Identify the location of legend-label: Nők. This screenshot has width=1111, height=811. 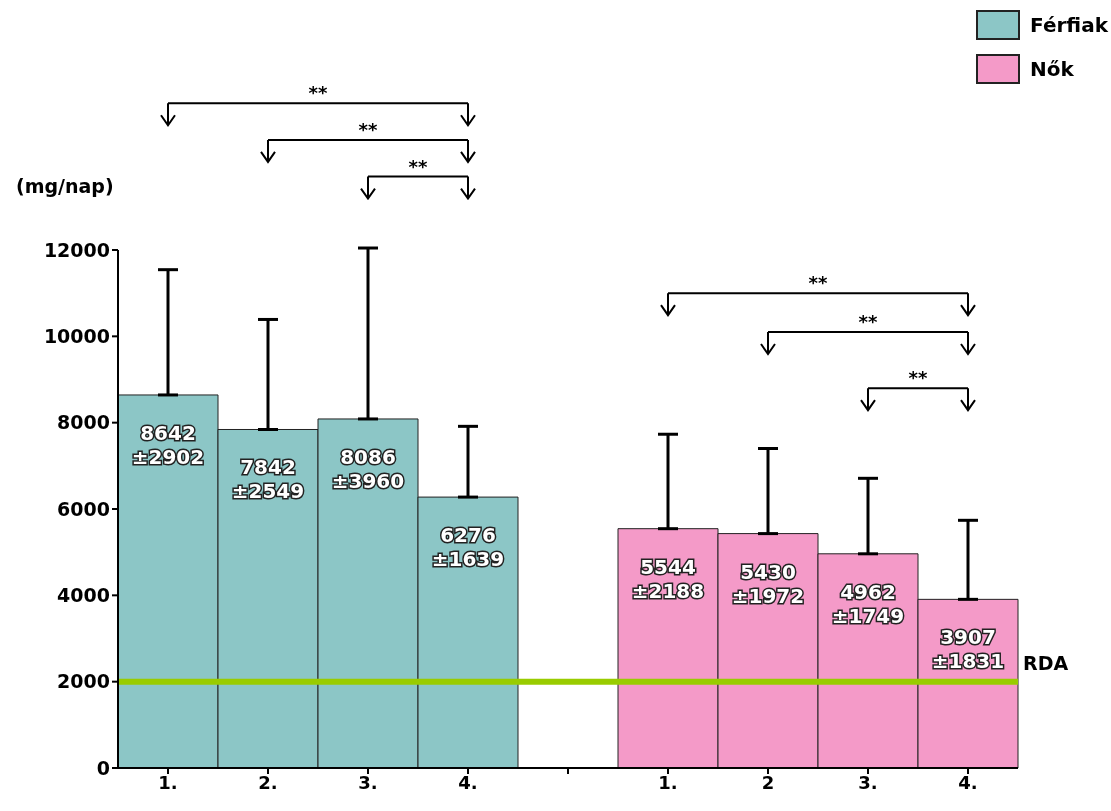
(1052, 69).